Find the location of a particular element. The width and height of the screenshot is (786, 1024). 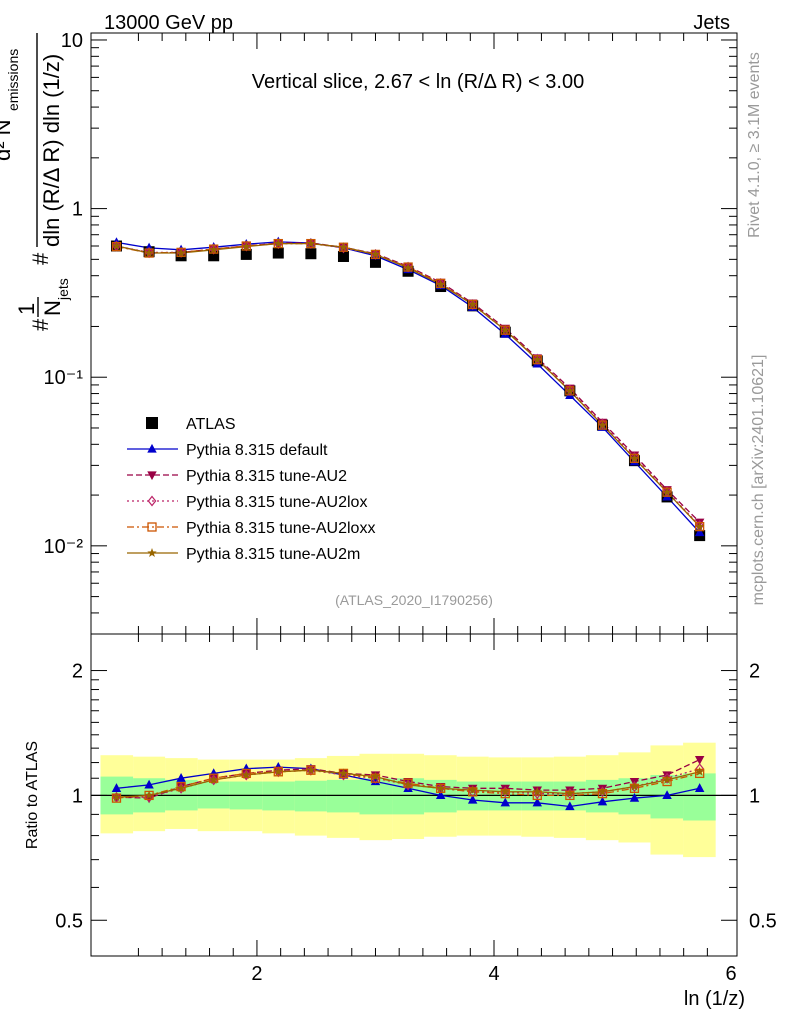

legend-item: Pythia 8.315 tune-AU2 is located at coordinates (237, 476).